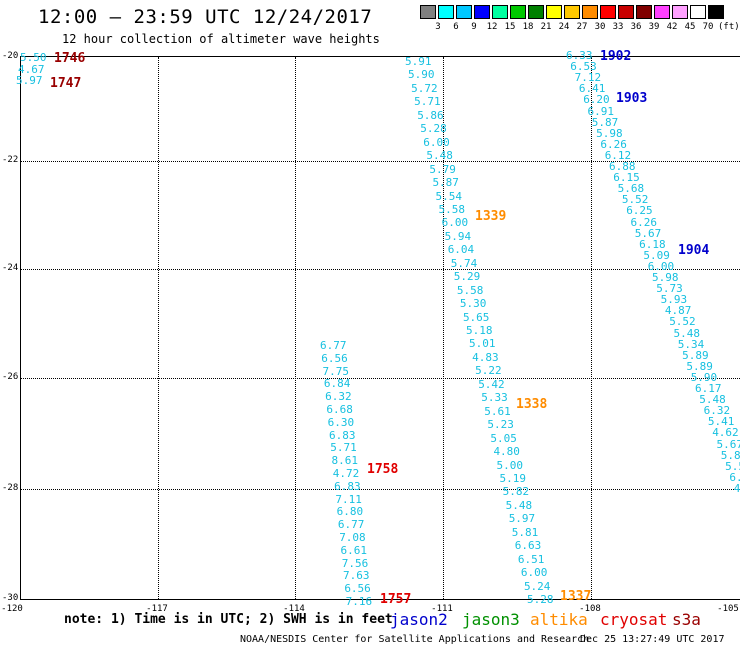  Describe the element at coordinates (337, 384) in the screenshot. I see `wave-height-value: 6.84` at that location.